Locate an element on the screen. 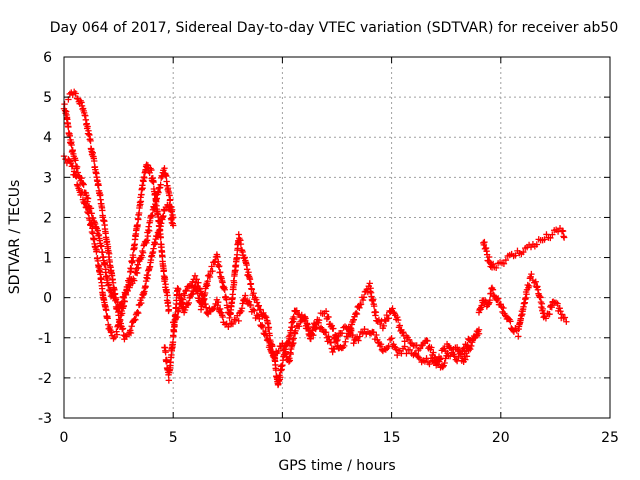 This screenshot has height=480, width=640. x-tick-label: 15 is located at coordinates (392, 438).